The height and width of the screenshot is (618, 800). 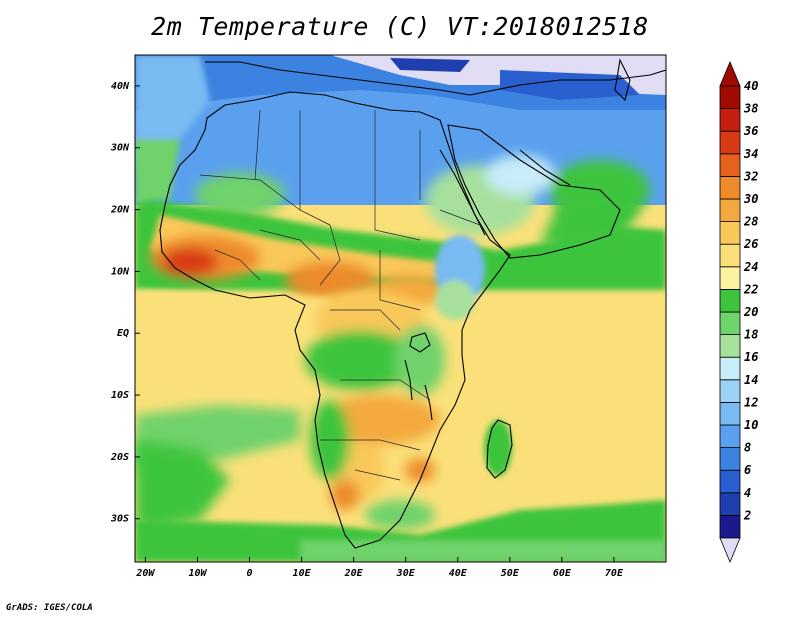 What do you see at coordinates (123, 333) in the screenshot?
I see `y-tick-label: EQ` at bounding box center [123, 333].